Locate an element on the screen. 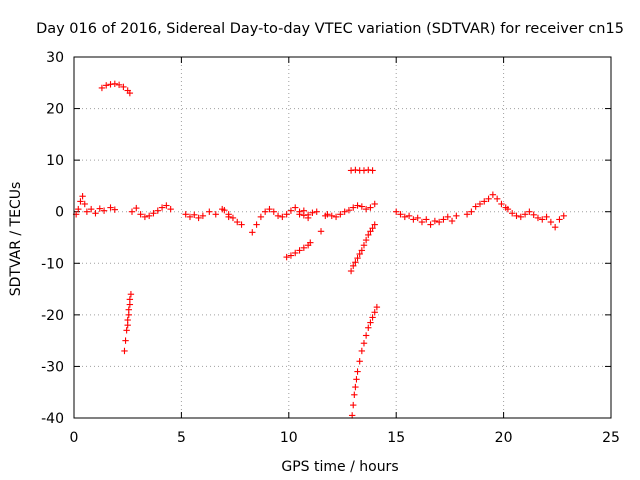 The width and height of the screenshot is (640, 480). series-arc-near-zero-a is located at coordinates (95, 205).